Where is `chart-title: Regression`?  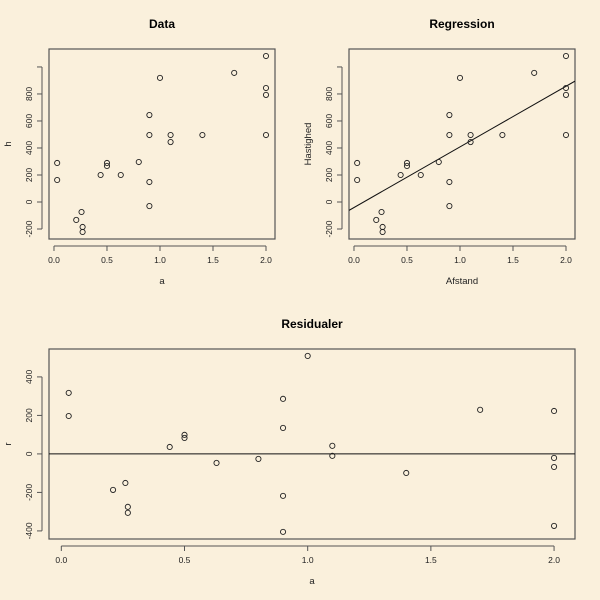 chart-title: Regression is located at coordinates (461, 24).